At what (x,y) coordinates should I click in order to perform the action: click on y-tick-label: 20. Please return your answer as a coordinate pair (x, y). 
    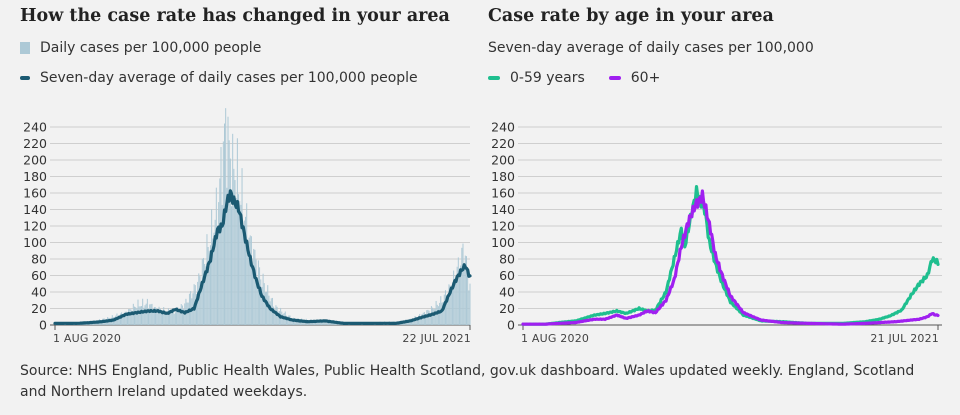
    Looking at the image, I should click on (507, 308).